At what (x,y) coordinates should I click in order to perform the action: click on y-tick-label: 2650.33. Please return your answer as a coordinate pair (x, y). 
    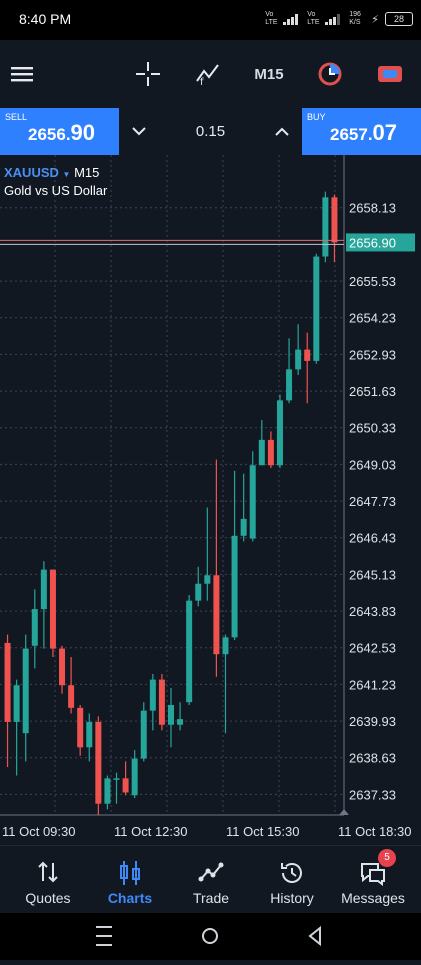
    Looking at the image, I should click on (372, 428).